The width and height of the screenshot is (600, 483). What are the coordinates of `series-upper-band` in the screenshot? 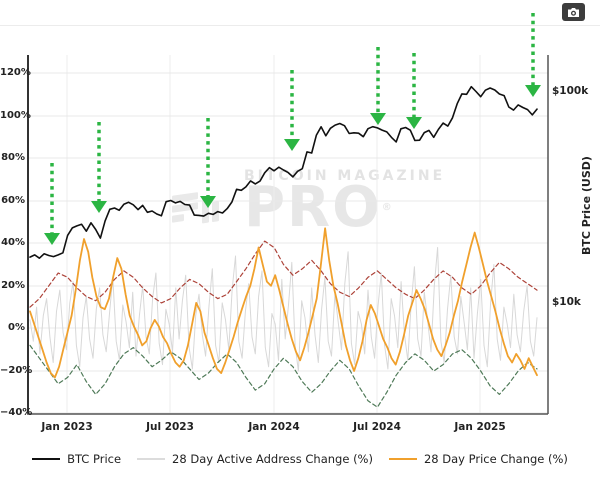 It's located at (283, 274).